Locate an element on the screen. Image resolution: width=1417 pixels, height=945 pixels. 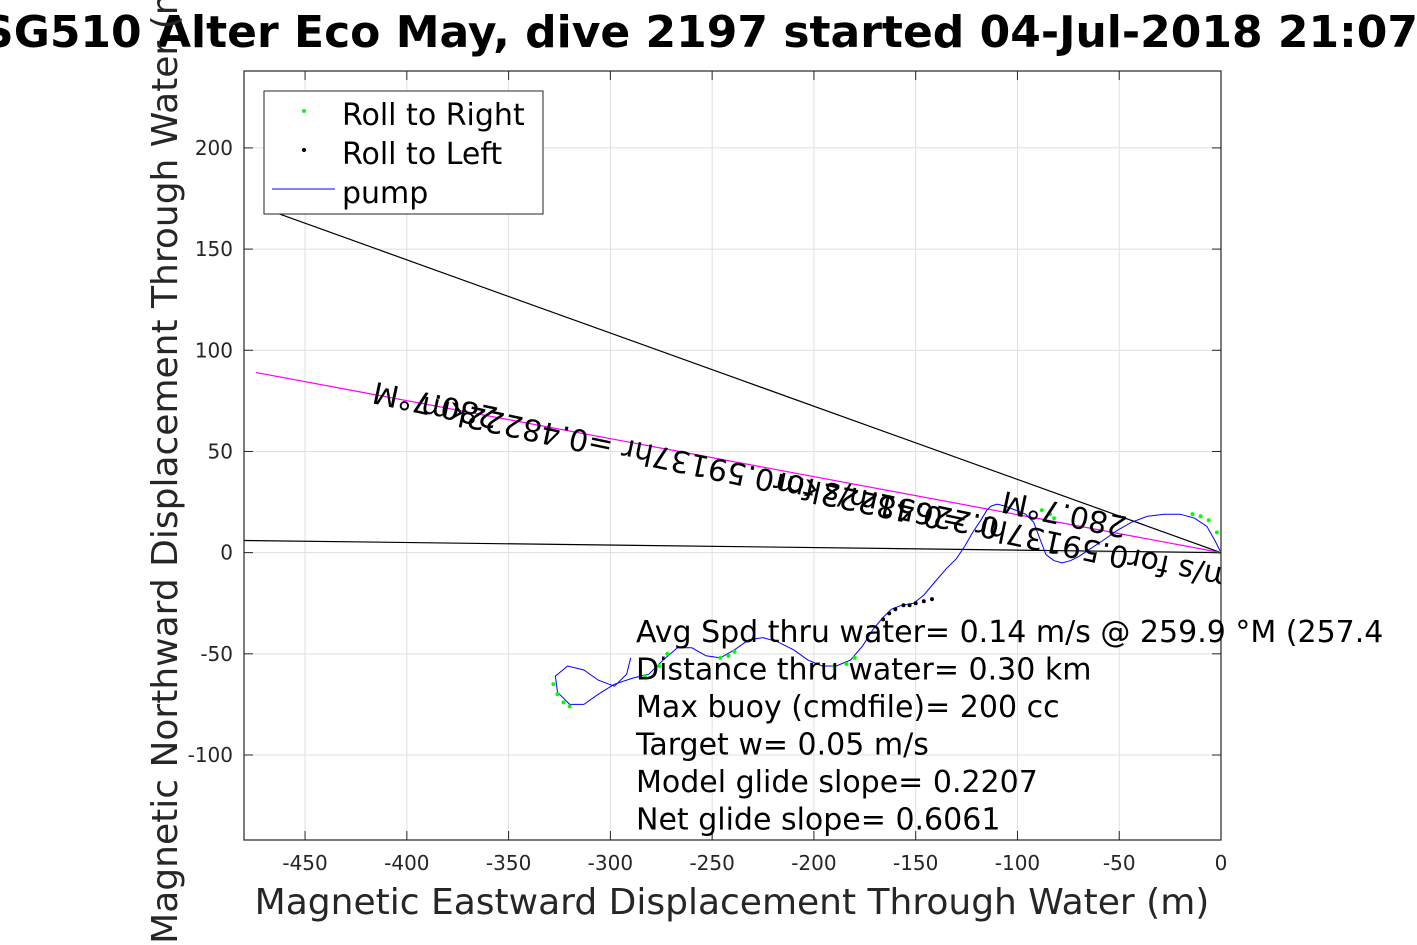
y-tick-label: 0 is located at coordinates (226, 553).